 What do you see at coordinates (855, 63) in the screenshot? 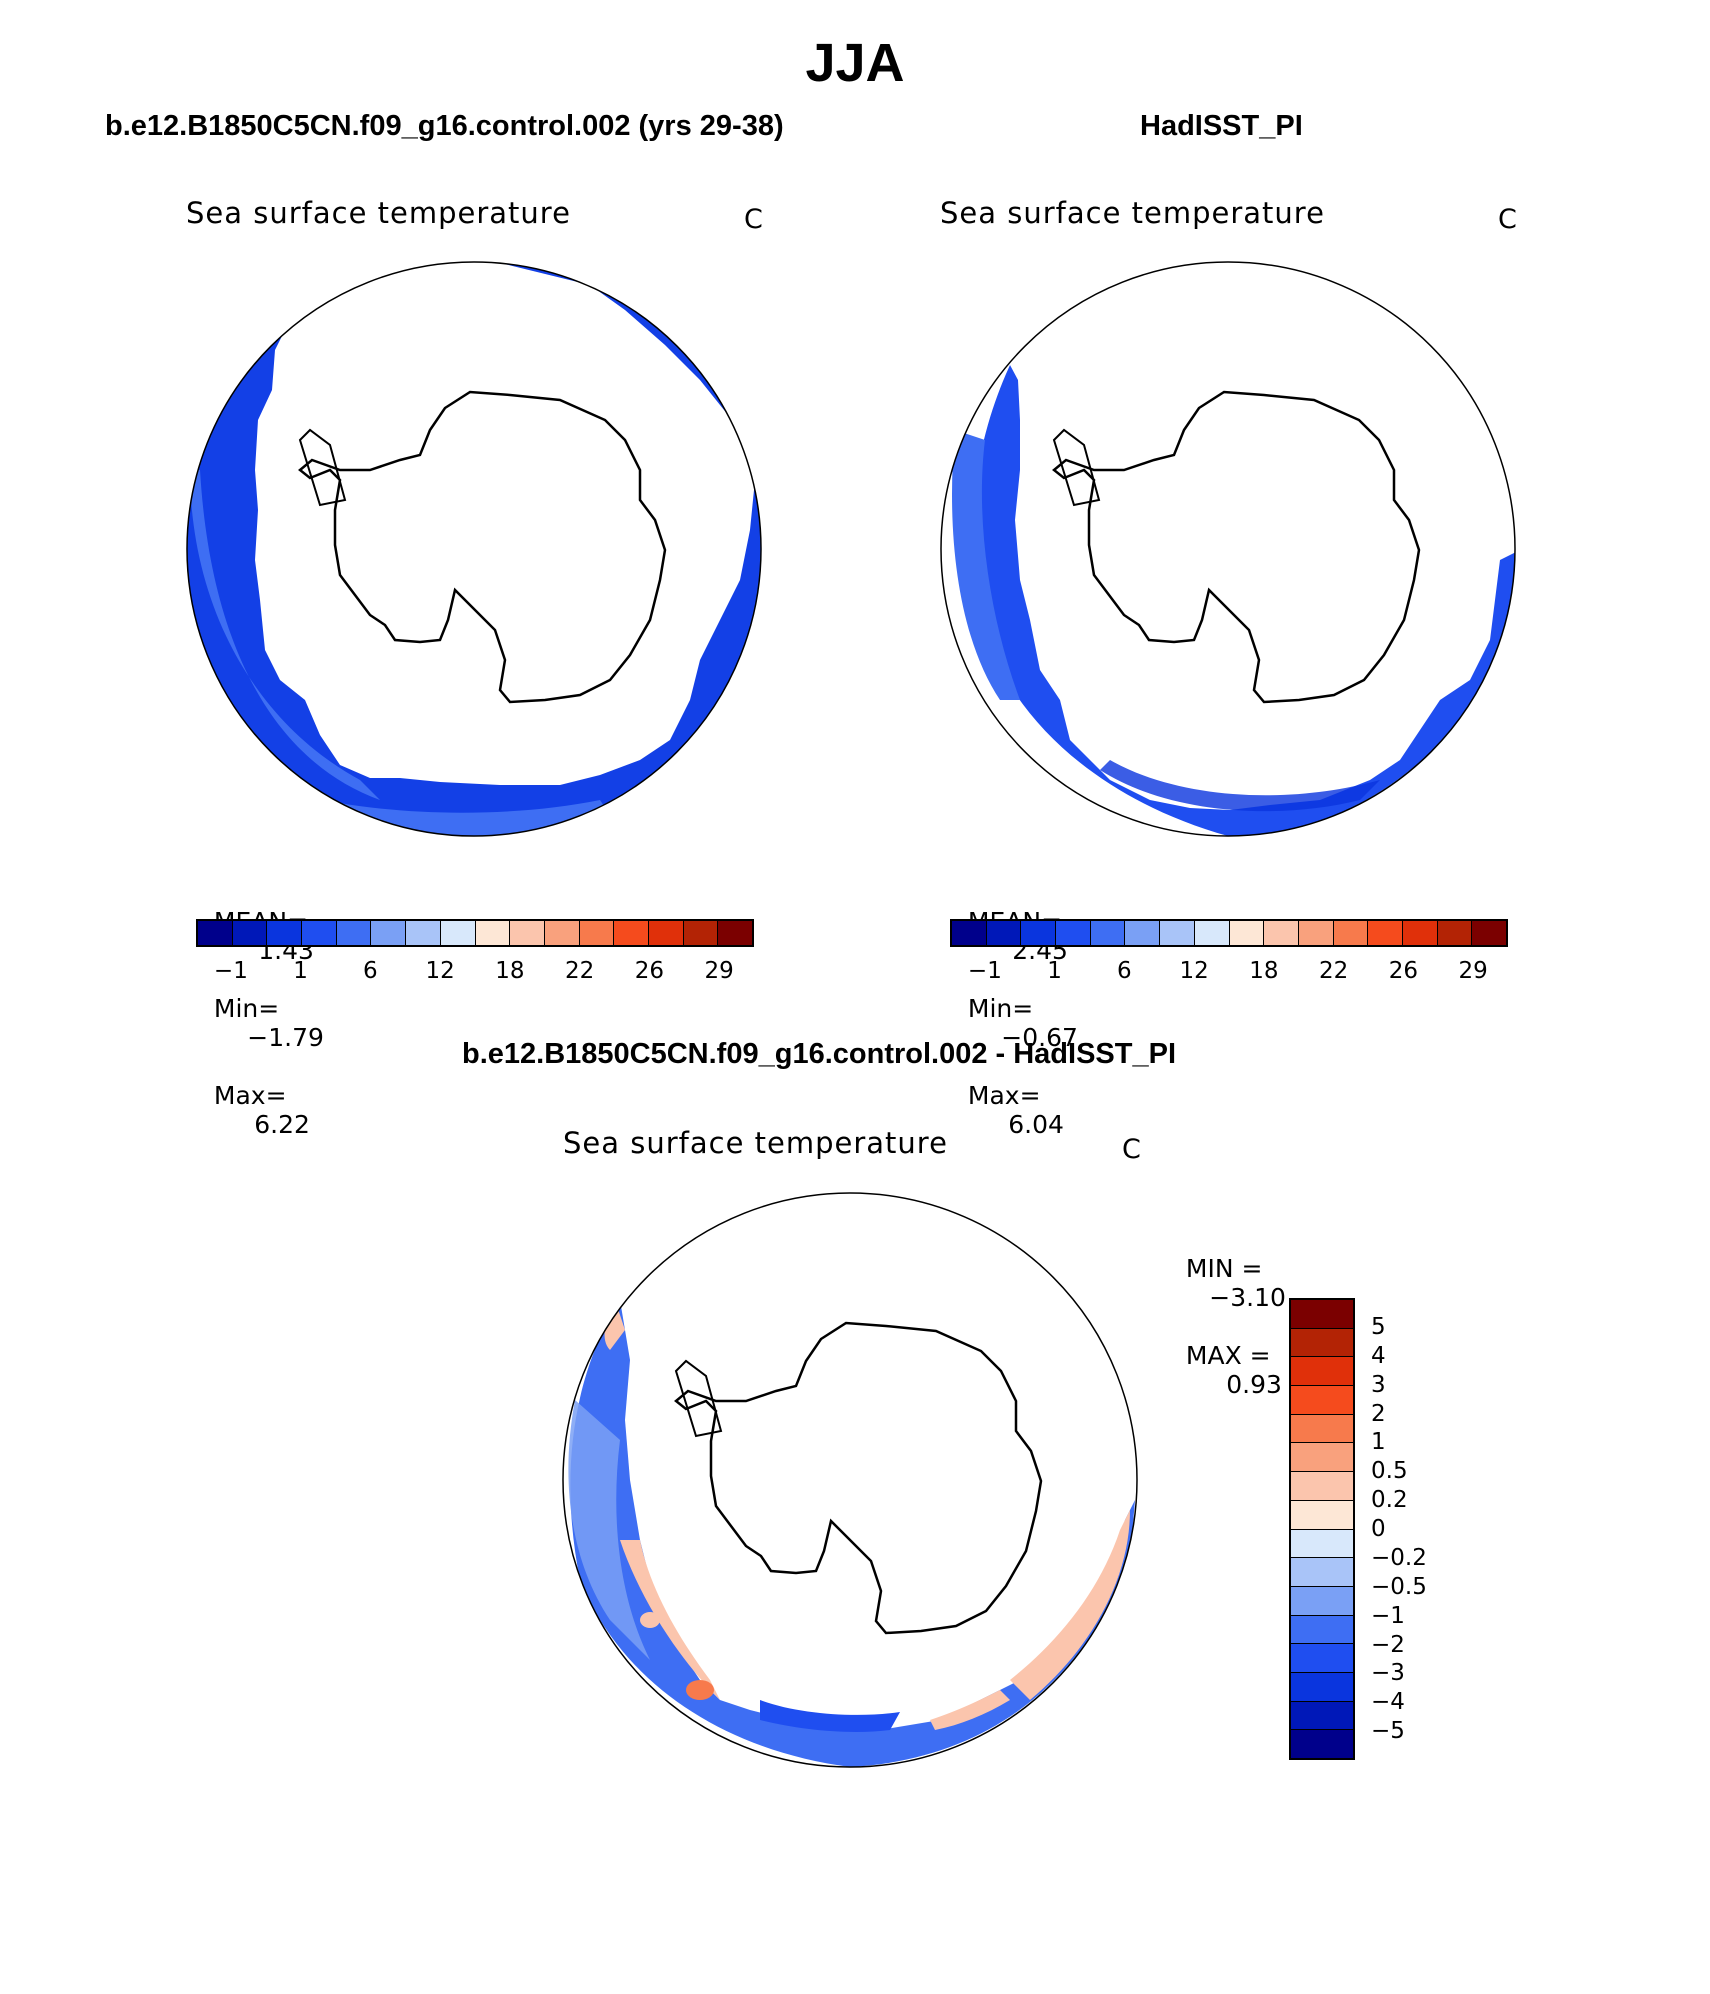
I see `season-title: JJA` at bounding box center [855, 63].